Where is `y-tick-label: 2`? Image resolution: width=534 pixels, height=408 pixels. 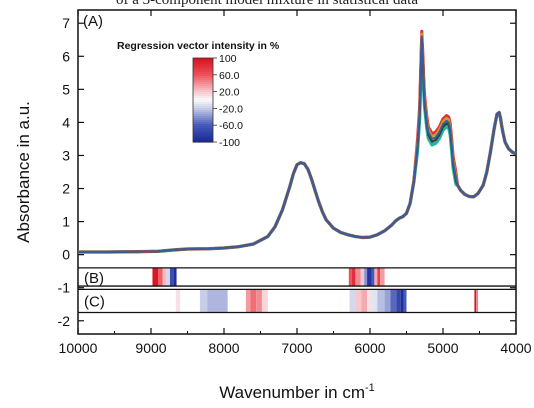 y-tick-label: 2 is located at coordinates (66, 189).